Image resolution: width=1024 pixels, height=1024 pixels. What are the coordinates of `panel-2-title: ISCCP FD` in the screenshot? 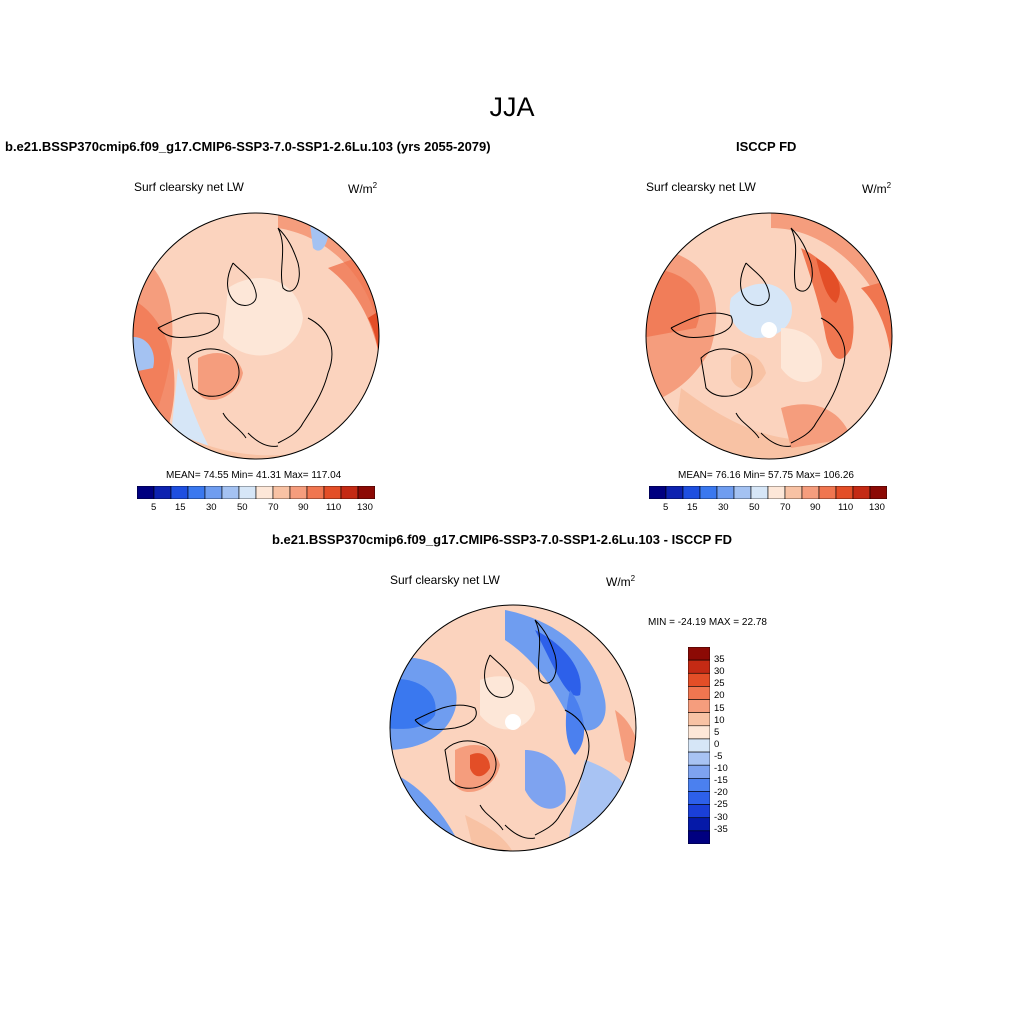 It's located at (766, 146).